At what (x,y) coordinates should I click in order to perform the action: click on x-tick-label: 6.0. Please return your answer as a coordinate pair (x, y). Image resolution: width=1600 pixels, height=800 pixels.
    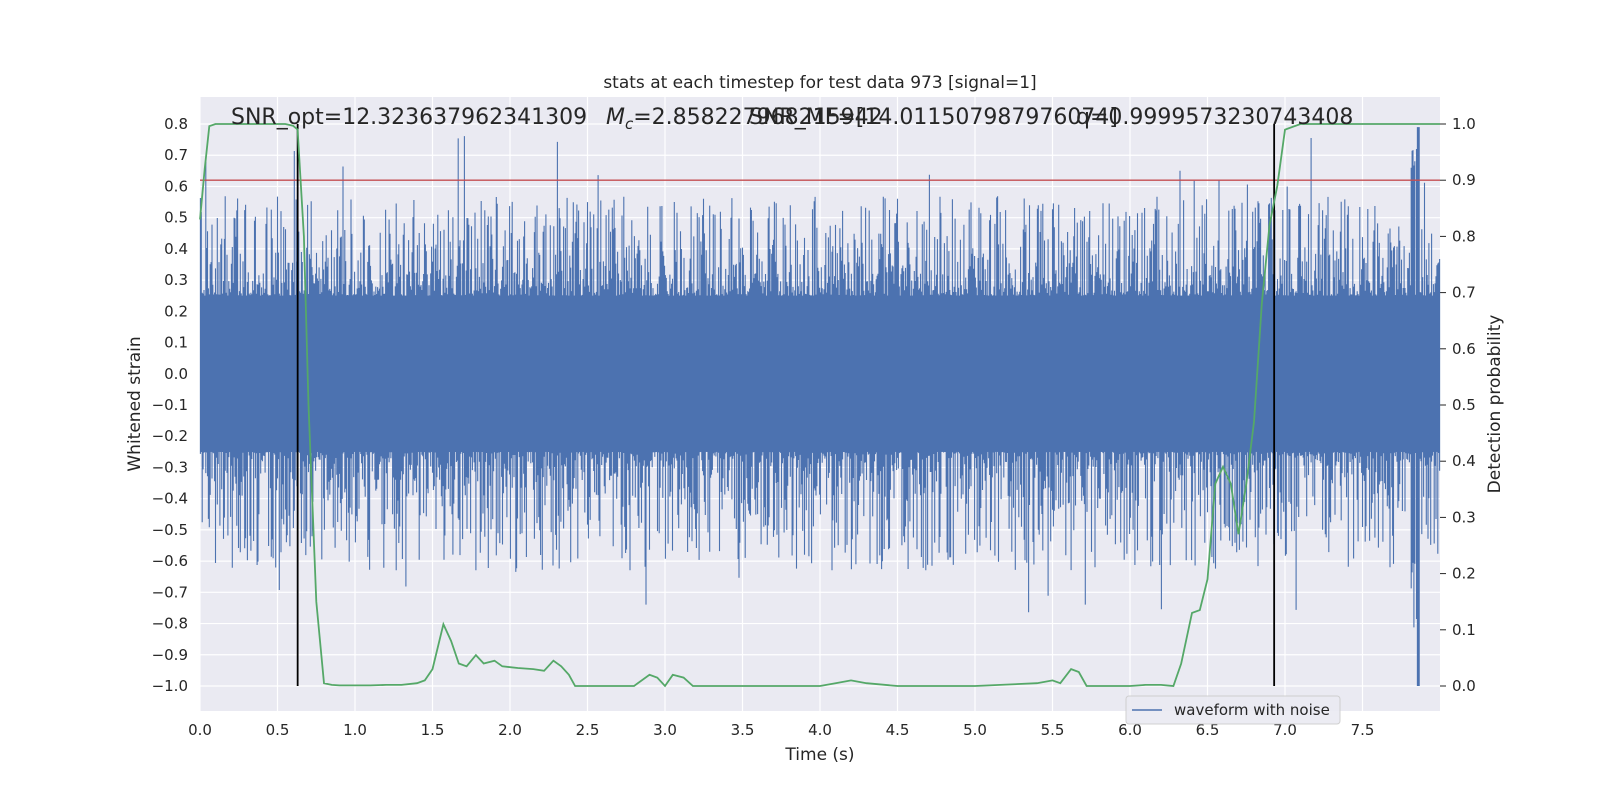
    Looking at the image, I should click on (1130, 730).